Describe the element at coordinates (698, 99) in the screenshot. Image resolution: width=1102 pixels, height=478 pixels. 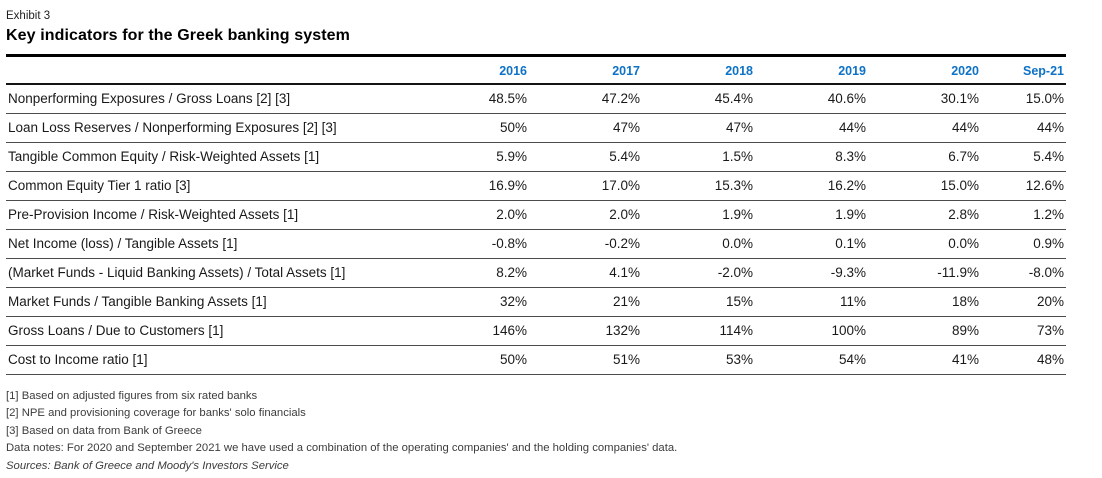
I see `value-cell: 45.4%` at that location.